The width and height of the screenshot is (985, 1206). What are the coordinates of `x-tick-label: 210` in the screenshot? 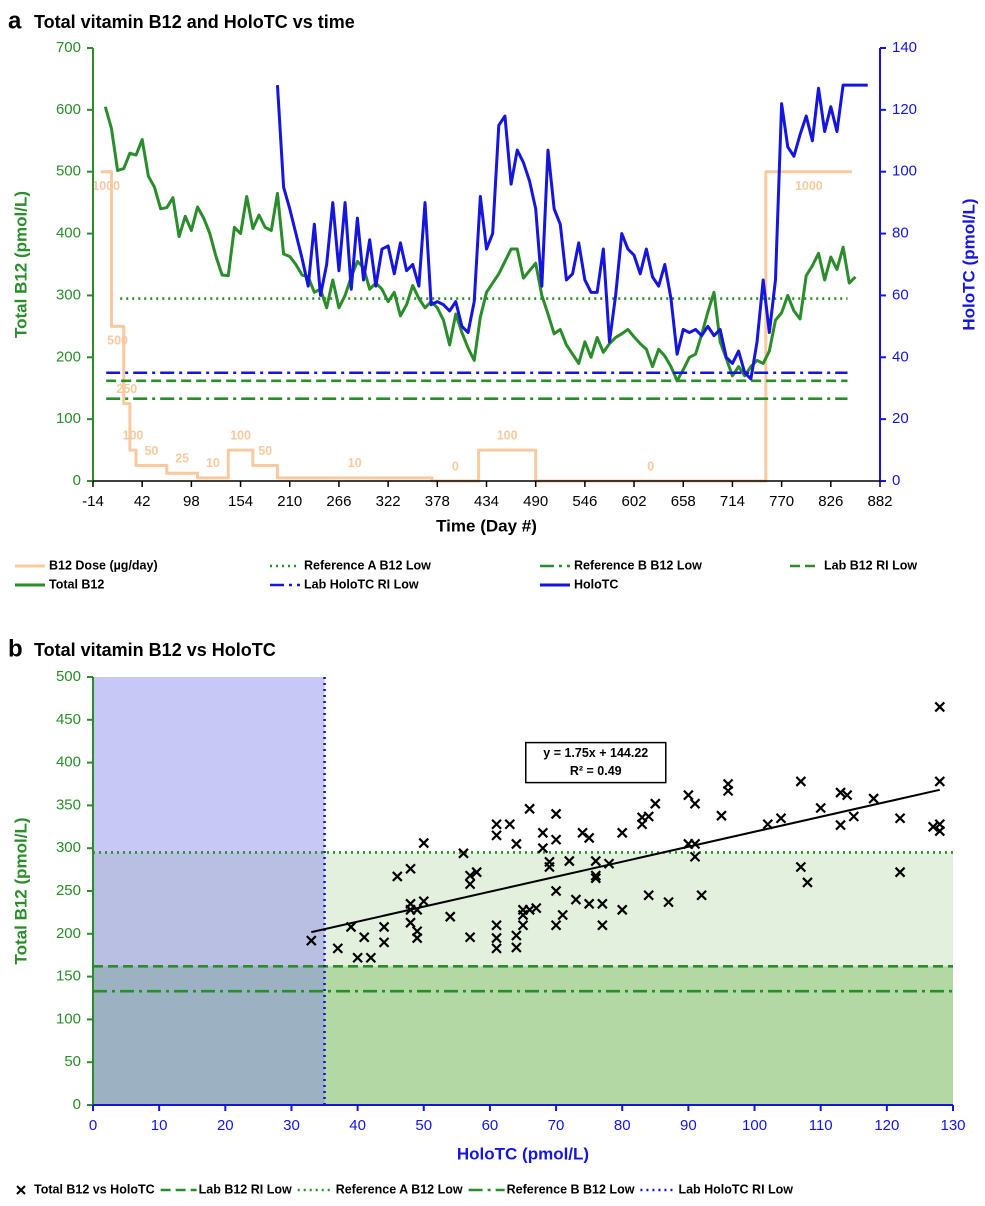 It's located at (289, 501).